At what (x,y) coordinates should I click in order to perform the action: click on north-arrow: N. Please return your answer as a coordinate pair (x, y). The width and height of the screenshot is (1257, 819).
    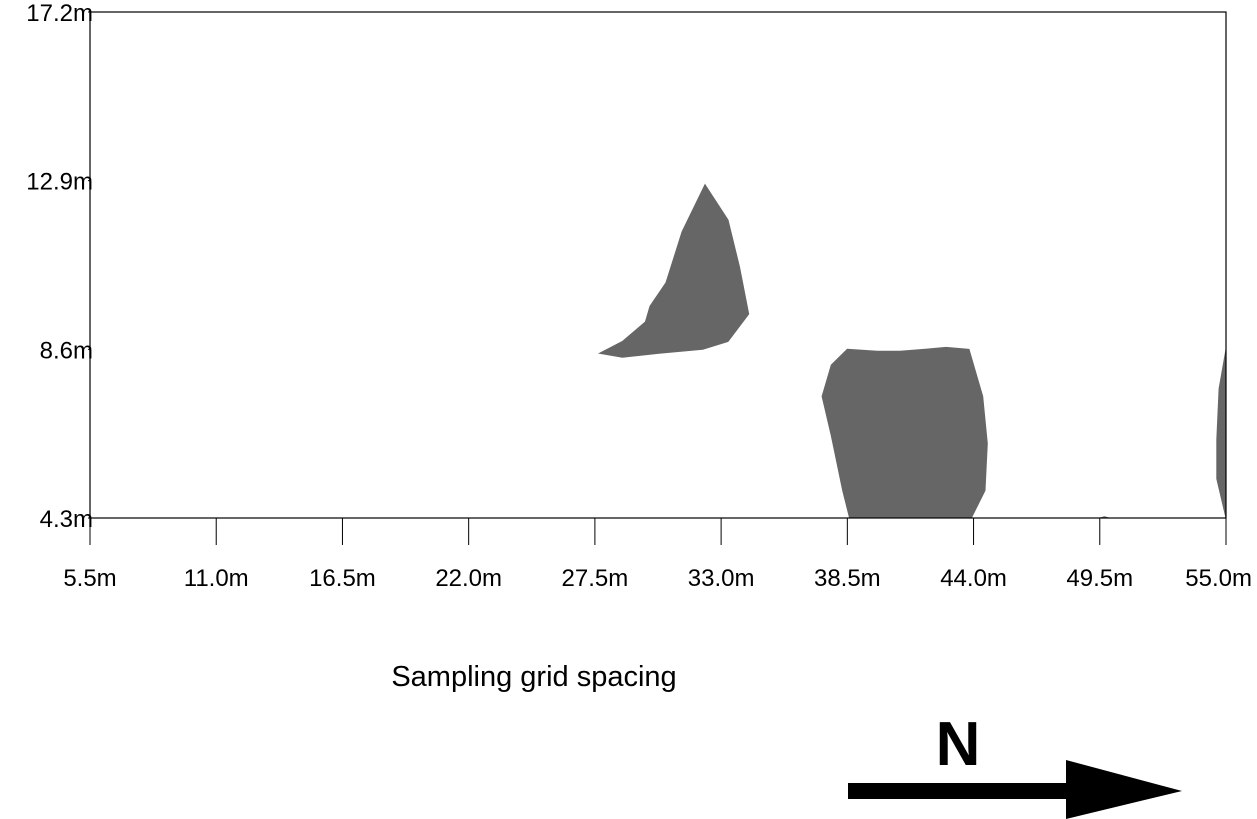
    Looking at the image, I should click on (1015, 764).